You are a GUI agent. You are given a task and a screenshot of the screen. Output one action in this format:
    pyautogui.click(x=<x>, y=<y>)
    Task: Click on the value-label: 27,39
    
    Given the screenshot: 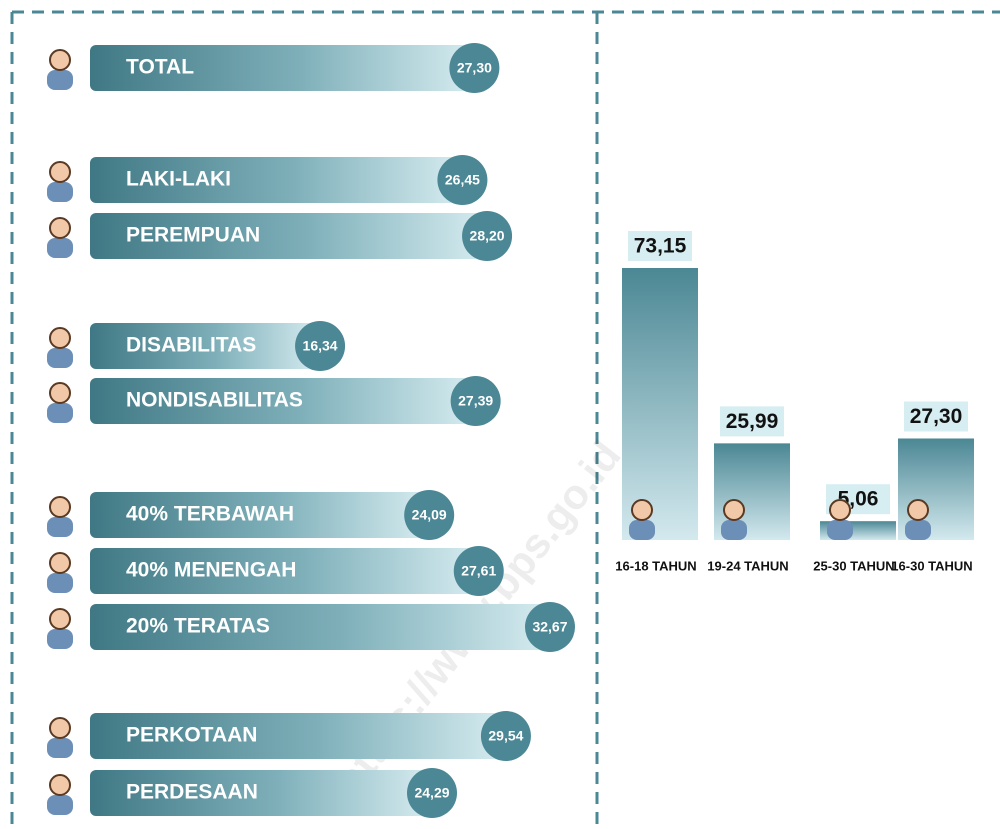 What is the action you would take?
    pyautogui.click(x=475, y=401)
    